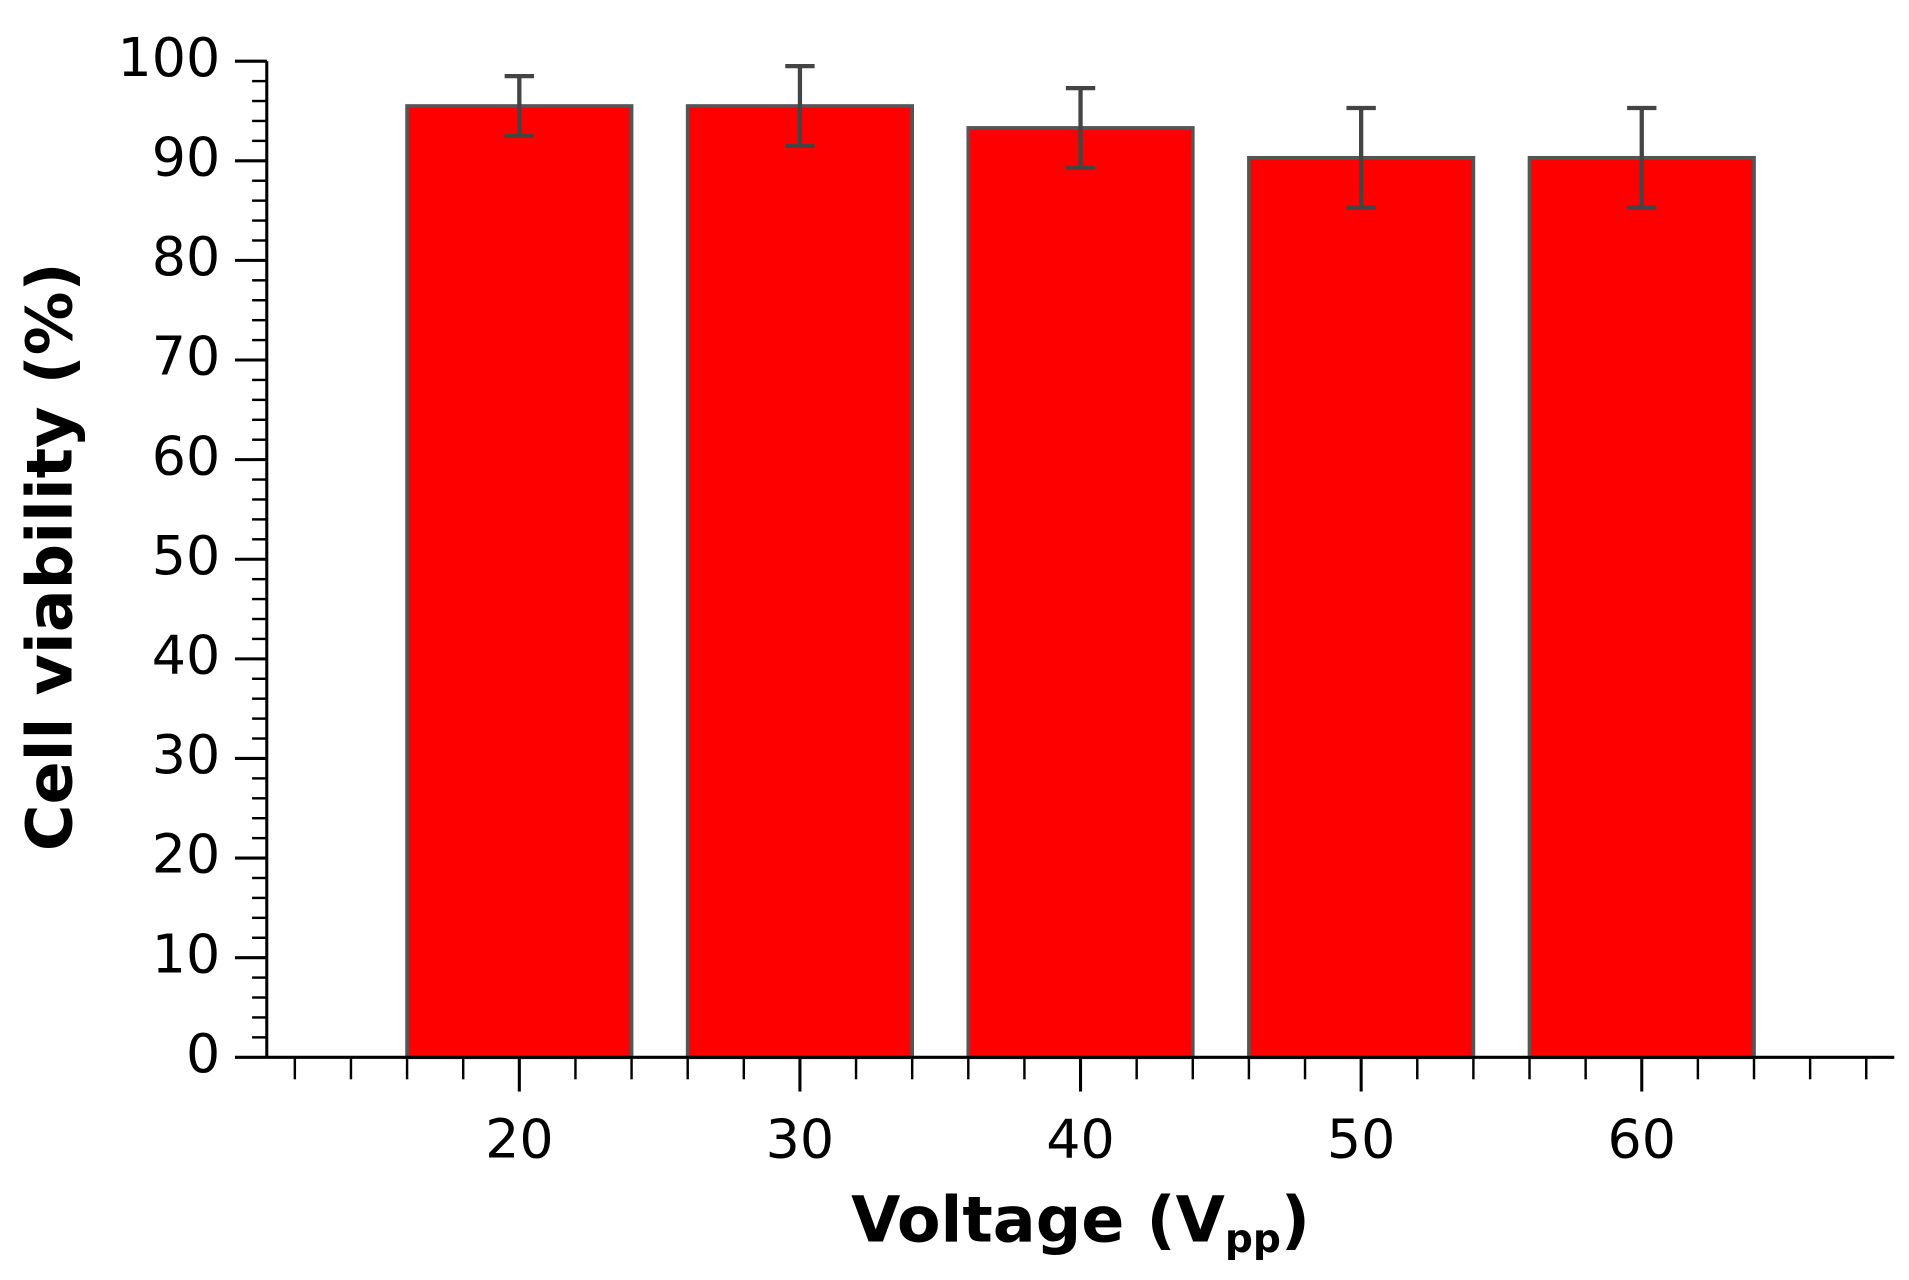 Image resolution: width=1909 pixels, height=1280 pixels. What do you see at coordinates (1361, 1139) in the screenshot?
I see `x-tick-label: 50` at bounding box center [1361, 1139].